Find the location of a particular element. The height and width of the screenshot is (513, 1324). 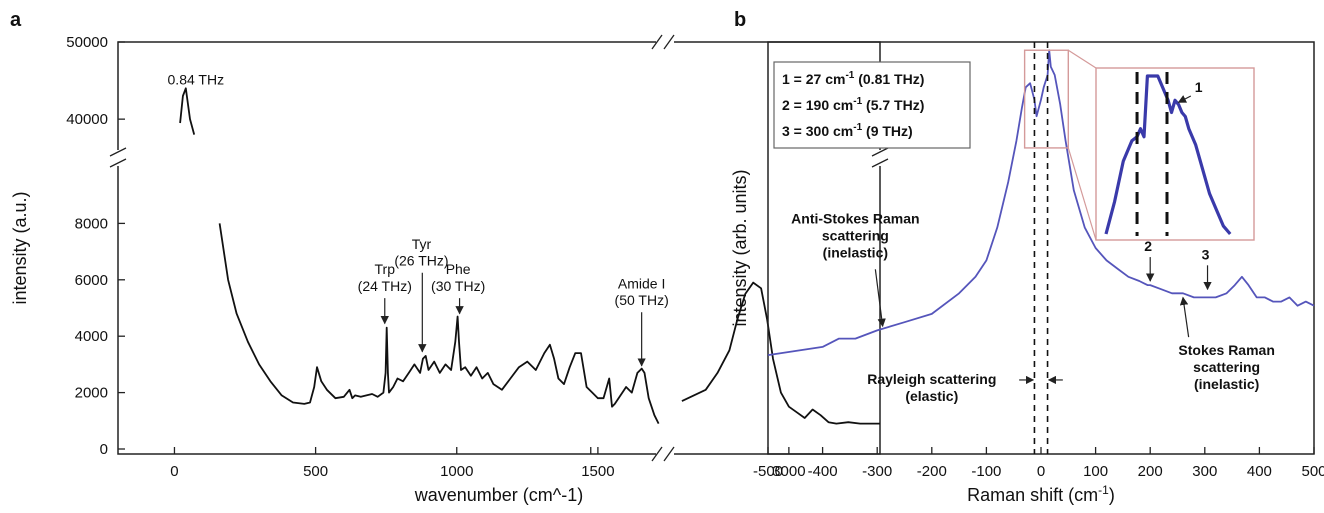

x-tick-label-a: 500 is located at coordinates (315, 471).